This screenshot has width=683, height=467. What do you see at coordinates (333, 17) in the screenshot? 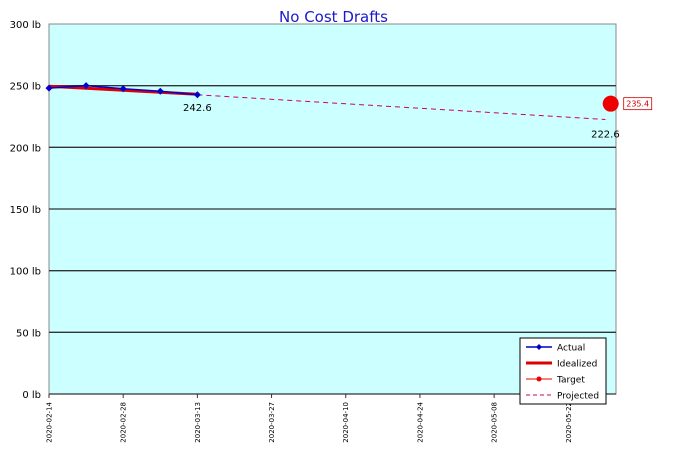
I see `chart-title: No Cost Drafts` at bounding box center [333, 17].